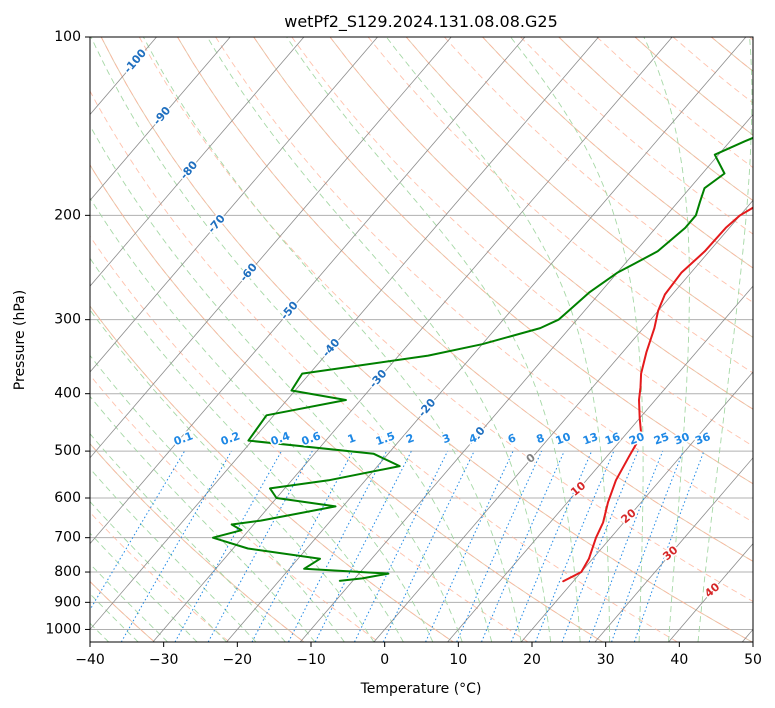 This screenshot has width=775, height=708. What do you see at coordinates (67, 394) in the screenshot?
I see `y-tick-label: 400` at bounding box center [67, 394].